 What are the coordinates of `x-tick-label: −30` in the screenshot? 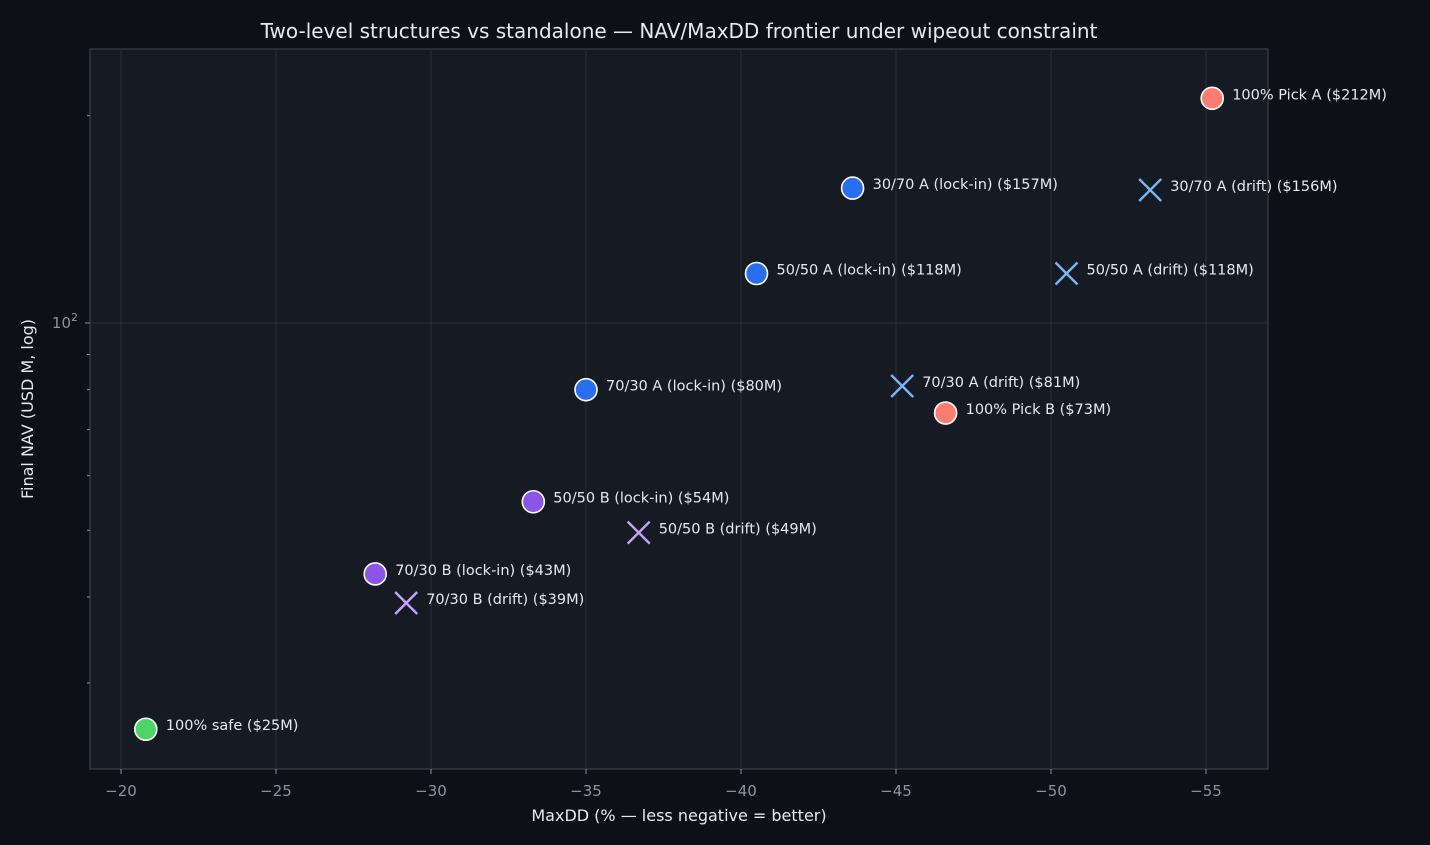 It's located at (431, 791).